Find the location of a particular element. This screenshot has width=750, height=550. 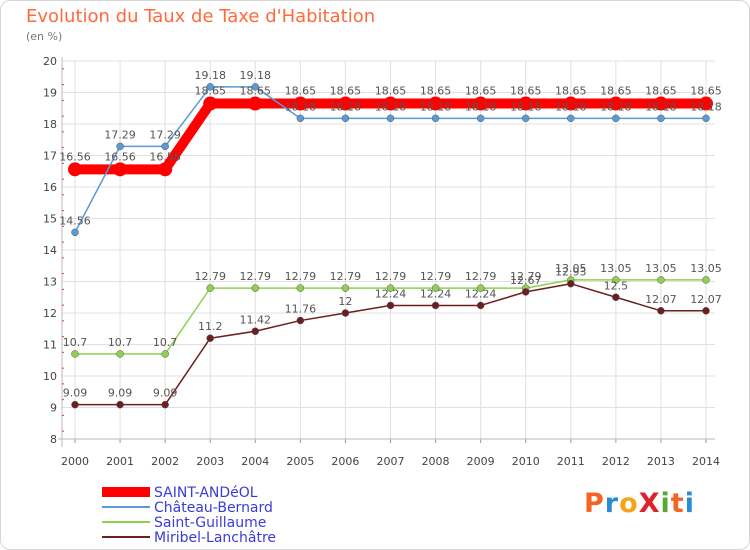

data-label: 11.42 is located at coordinates (256, 319).